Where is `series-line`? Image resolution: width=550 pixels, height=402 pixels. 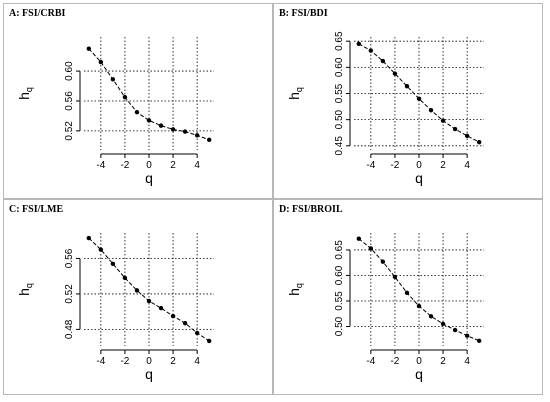
series-line is located at coordinates (149, 94).